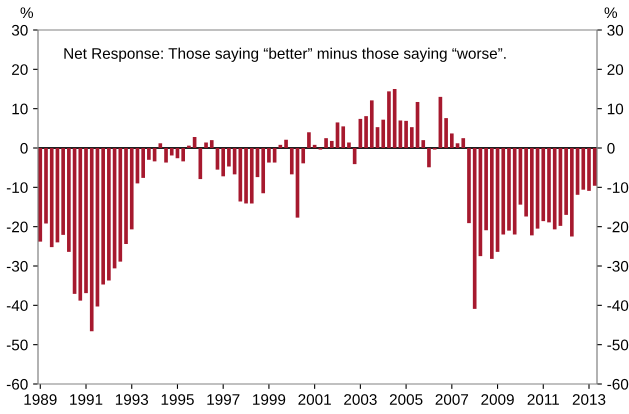 Image resolution: width=629 pixels, height=414 pixels. What do you see at coordinates (360, 399) in the screenshot?
I see `x-tick-label: 2003` at bounding box center [360, 399].